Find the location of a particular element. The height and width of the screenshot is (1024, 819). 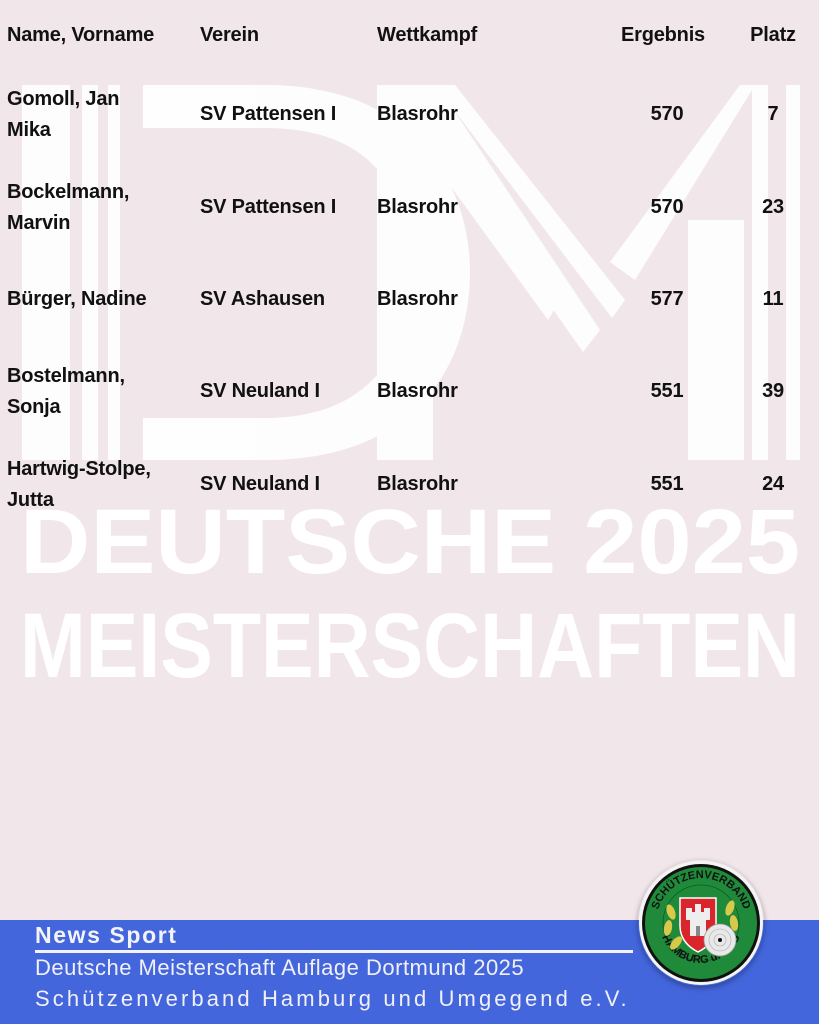

name-line1: Gomoll, Jan is located at coordinates (63, 99).